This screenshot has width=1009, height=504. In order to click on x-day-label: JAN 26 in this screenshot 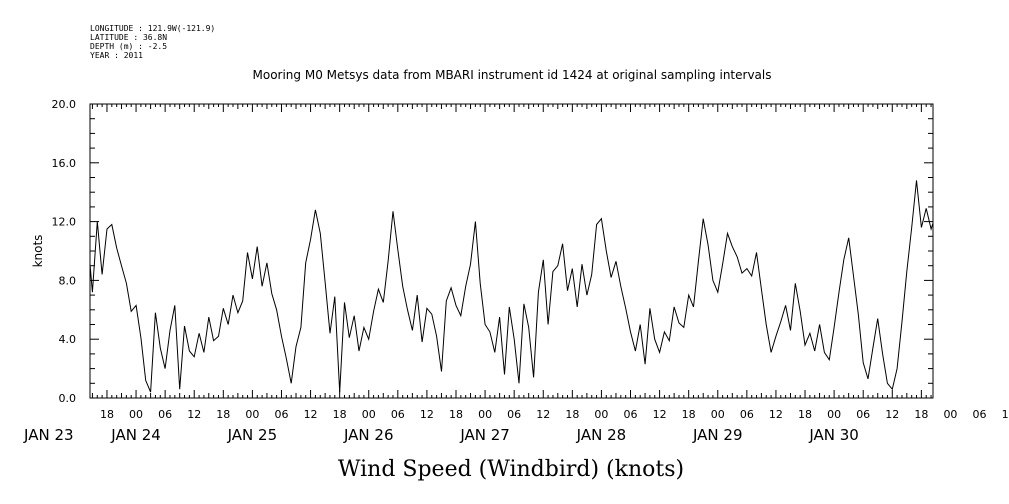, I will do `click(368, 435)`.